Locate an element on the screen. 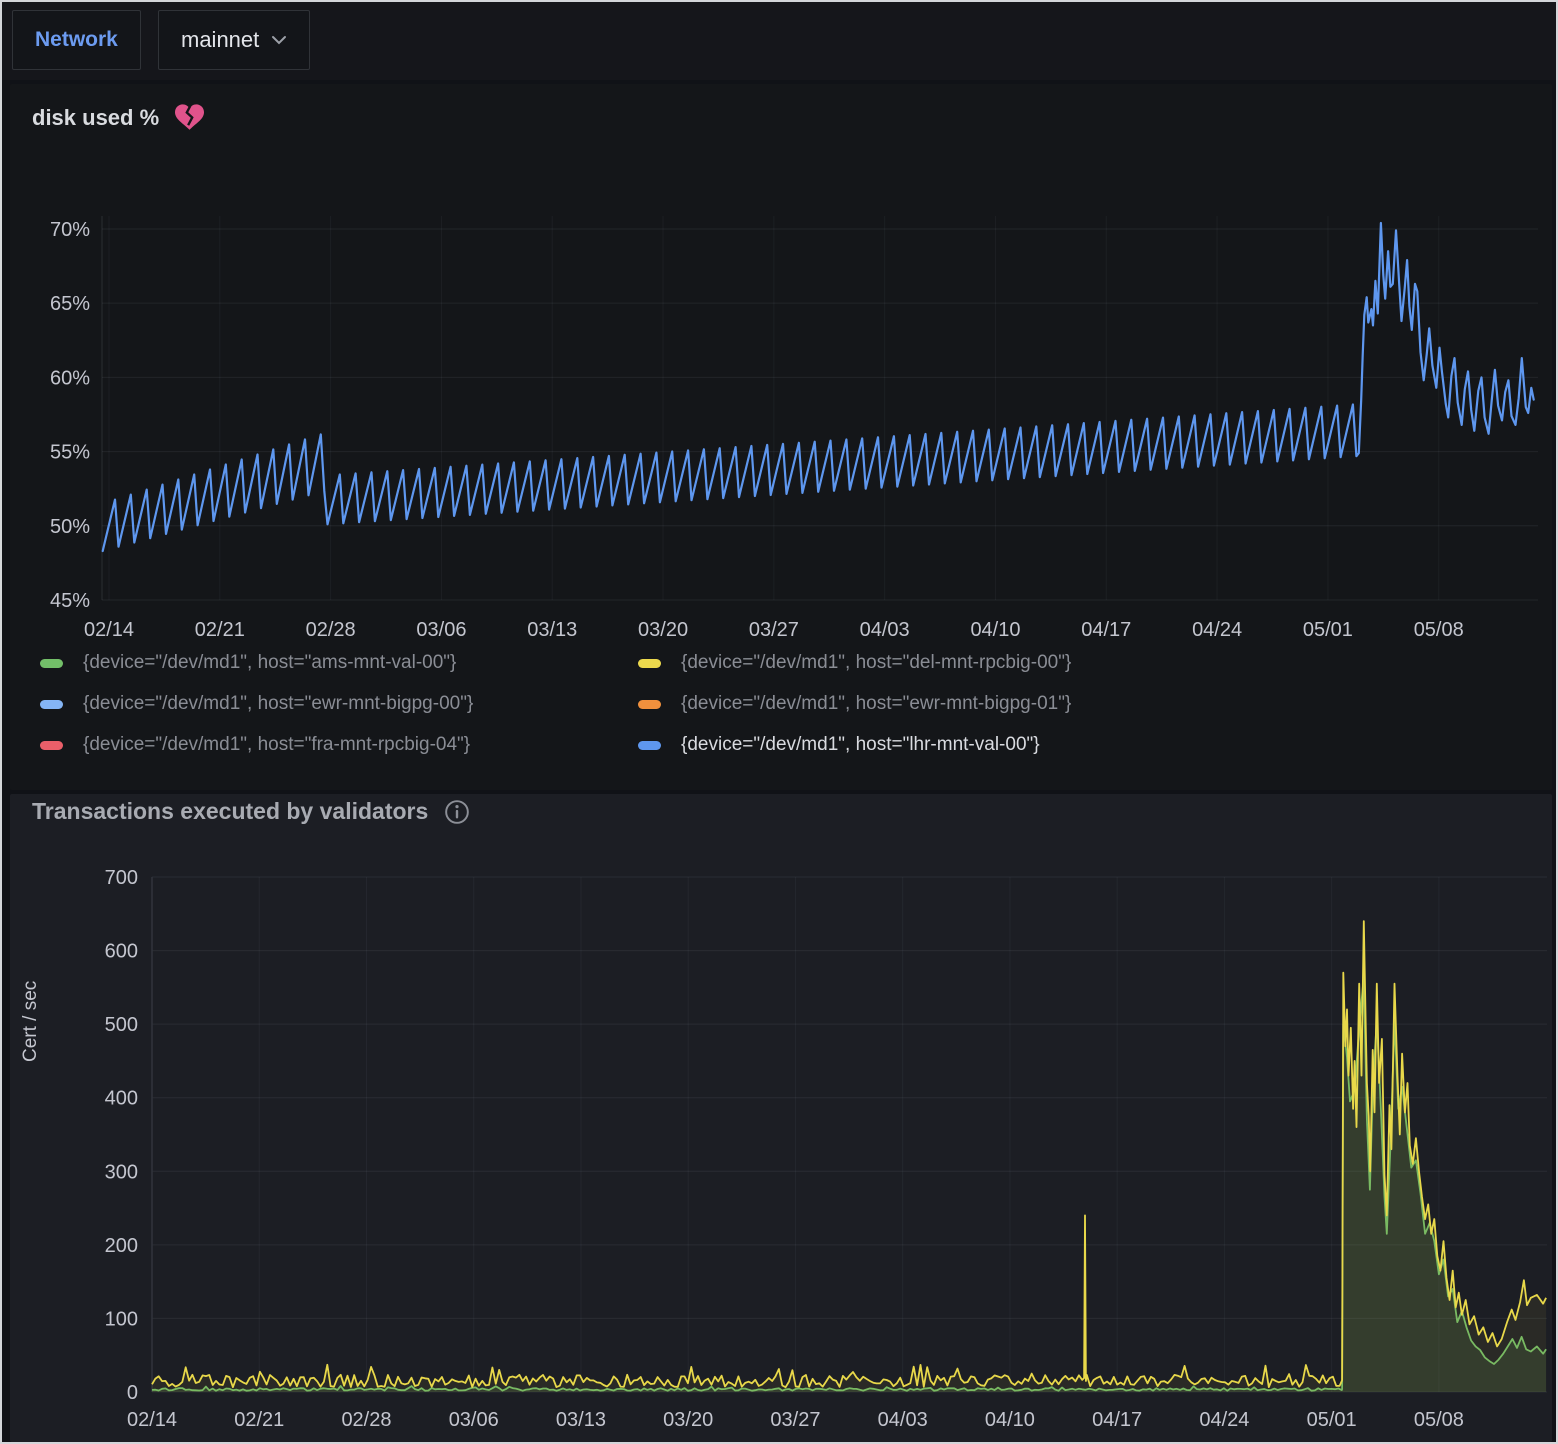 This screenshot has height=1444, width=1558. y-tick-label: 55% is located at coordinates (70, 453).